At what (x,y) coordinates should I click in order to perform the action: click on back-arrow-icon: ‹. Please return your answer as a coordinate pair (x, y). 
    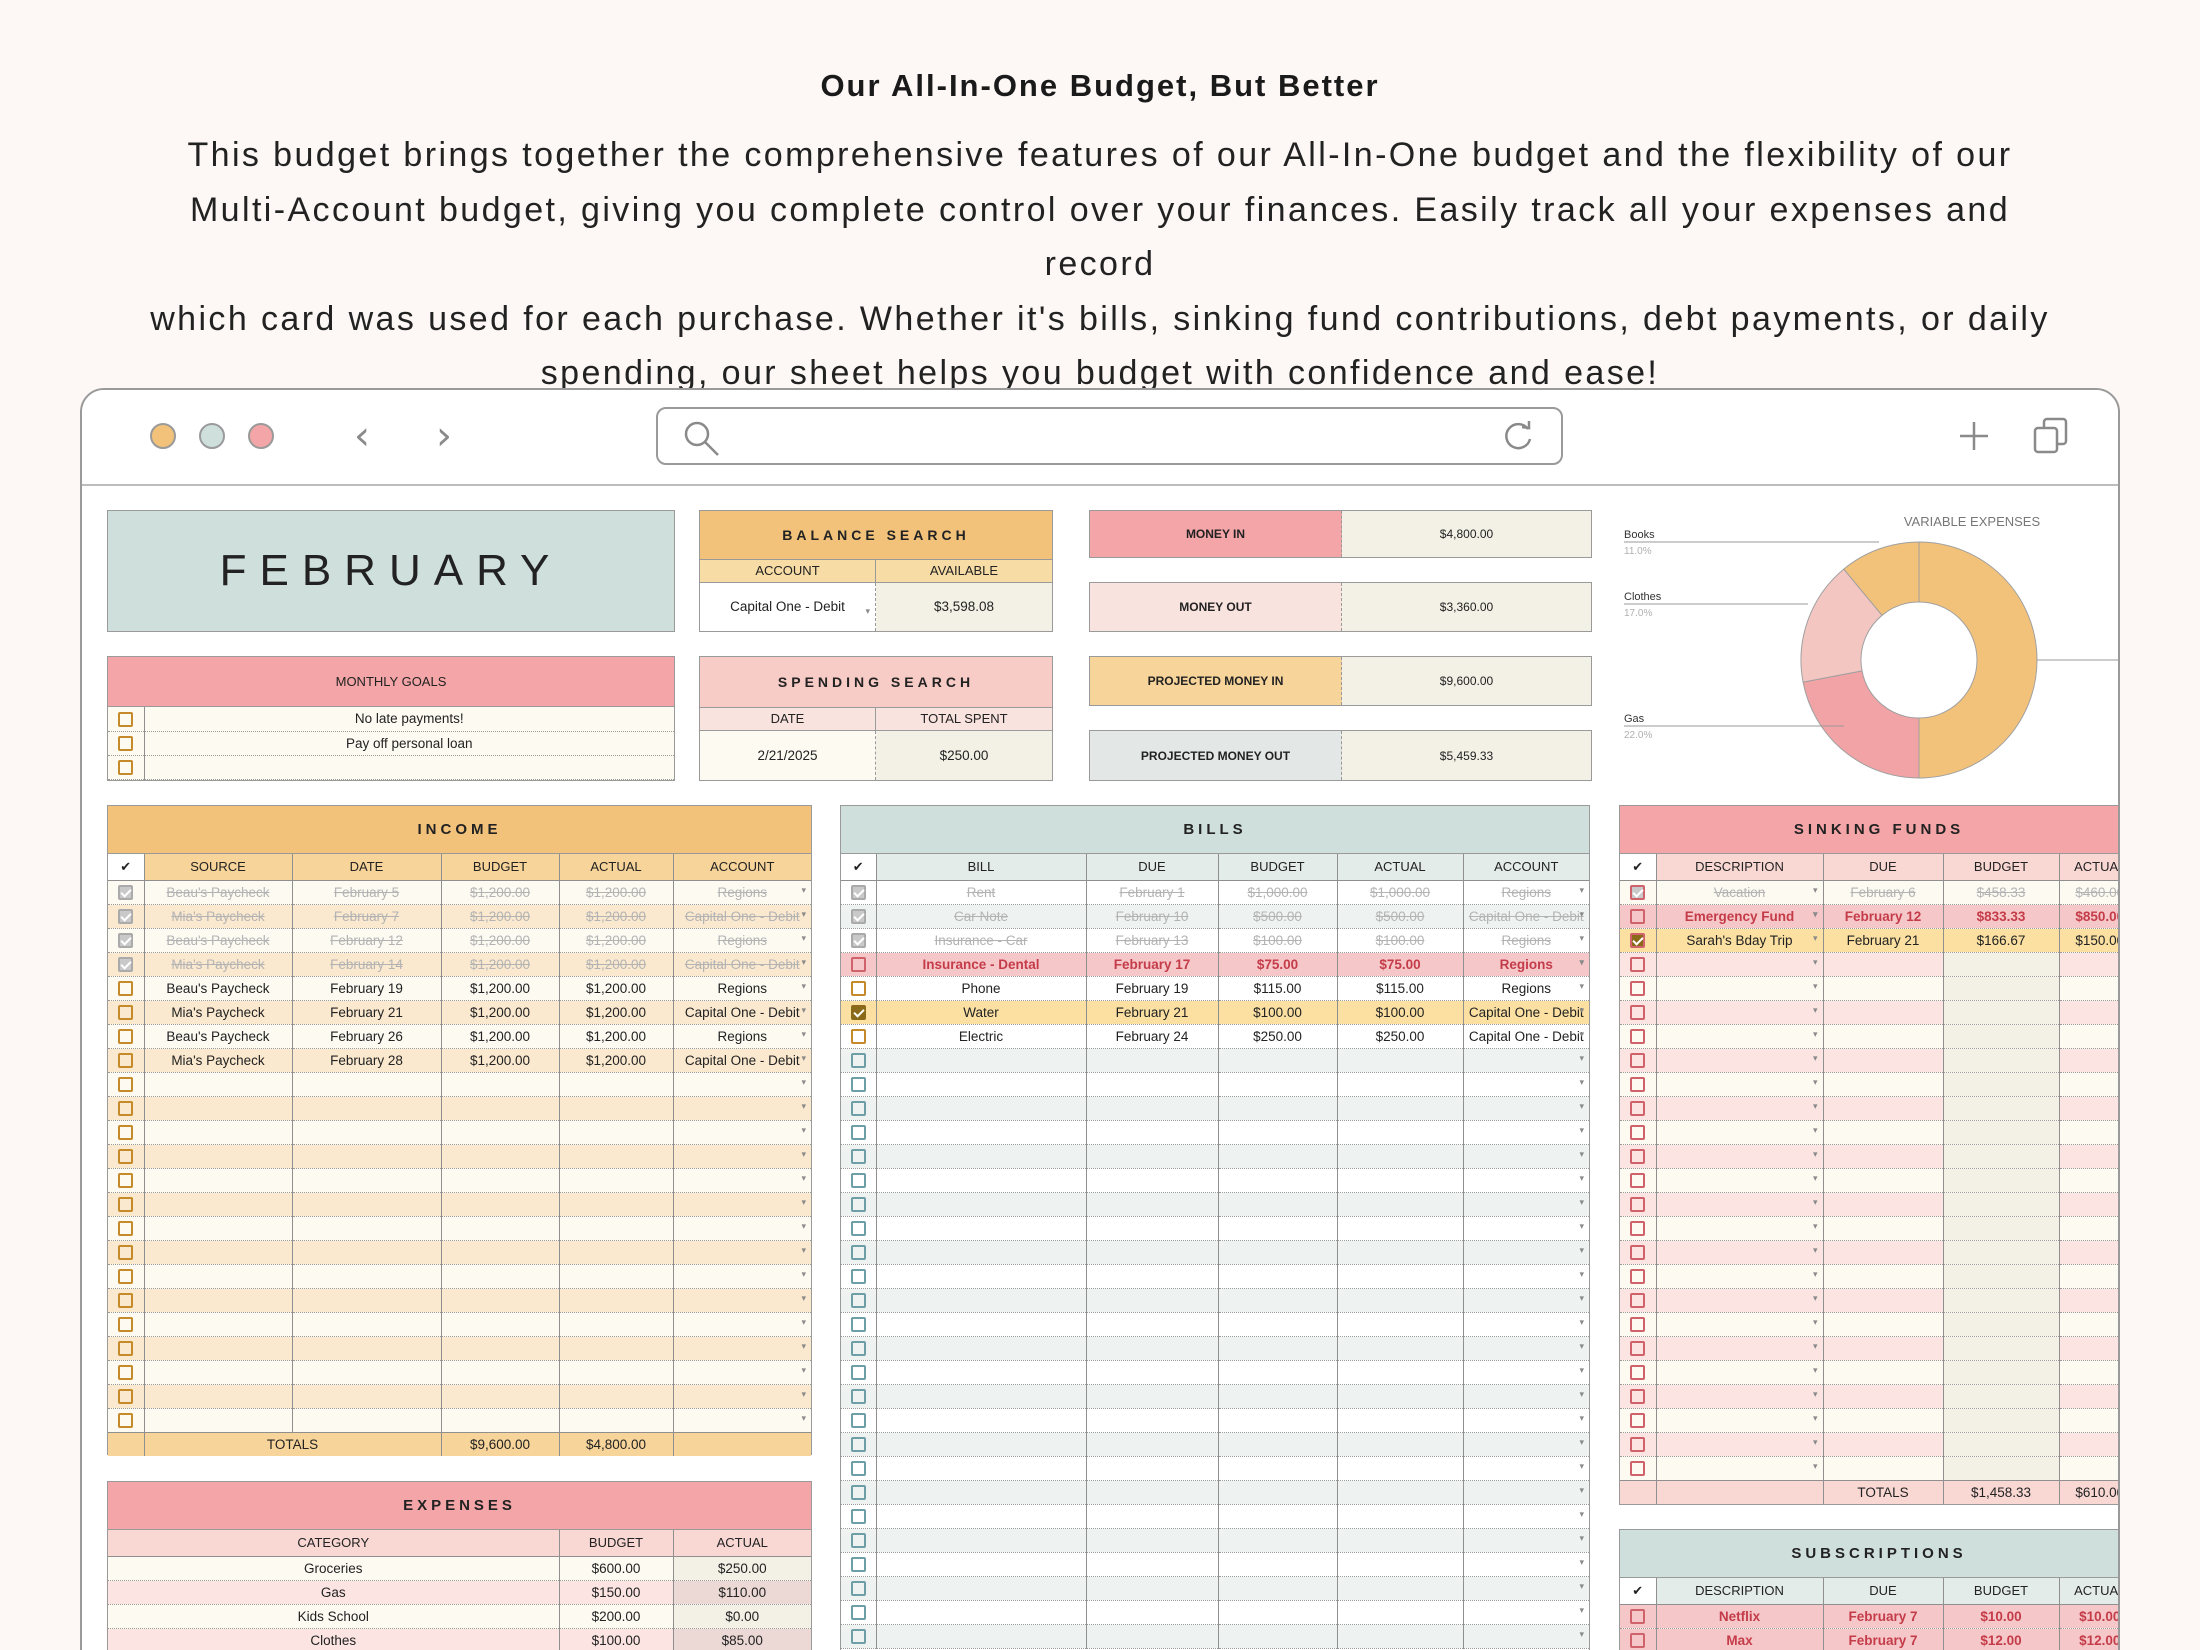
    Looking at the image, I should click on (362, 436).